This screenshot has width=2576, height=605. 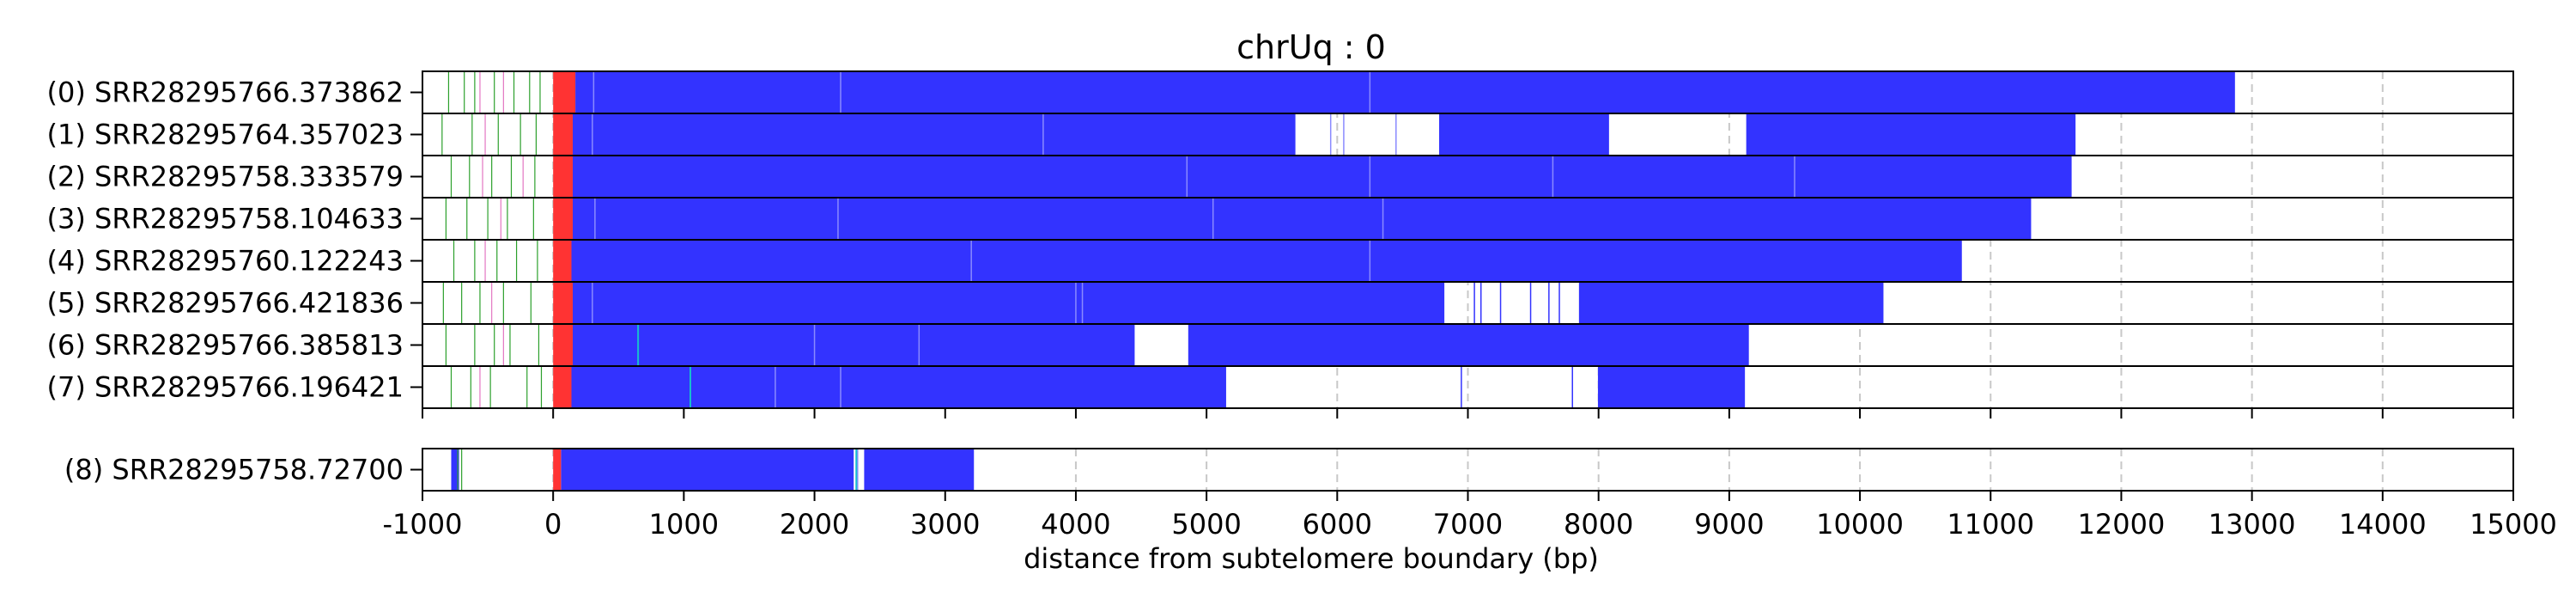 I want to click on read-row: (3) SRR28295758.104633, so click(x=1039, y=219).